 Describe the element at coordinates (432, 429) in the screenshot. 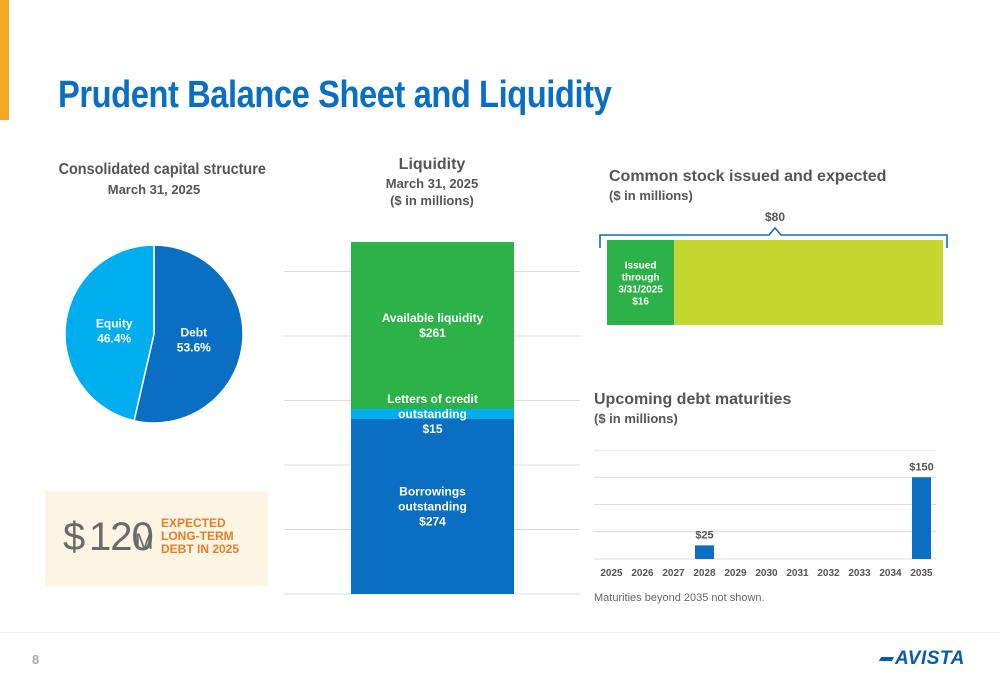

I see `liquidity-value-1: $15` at that location.